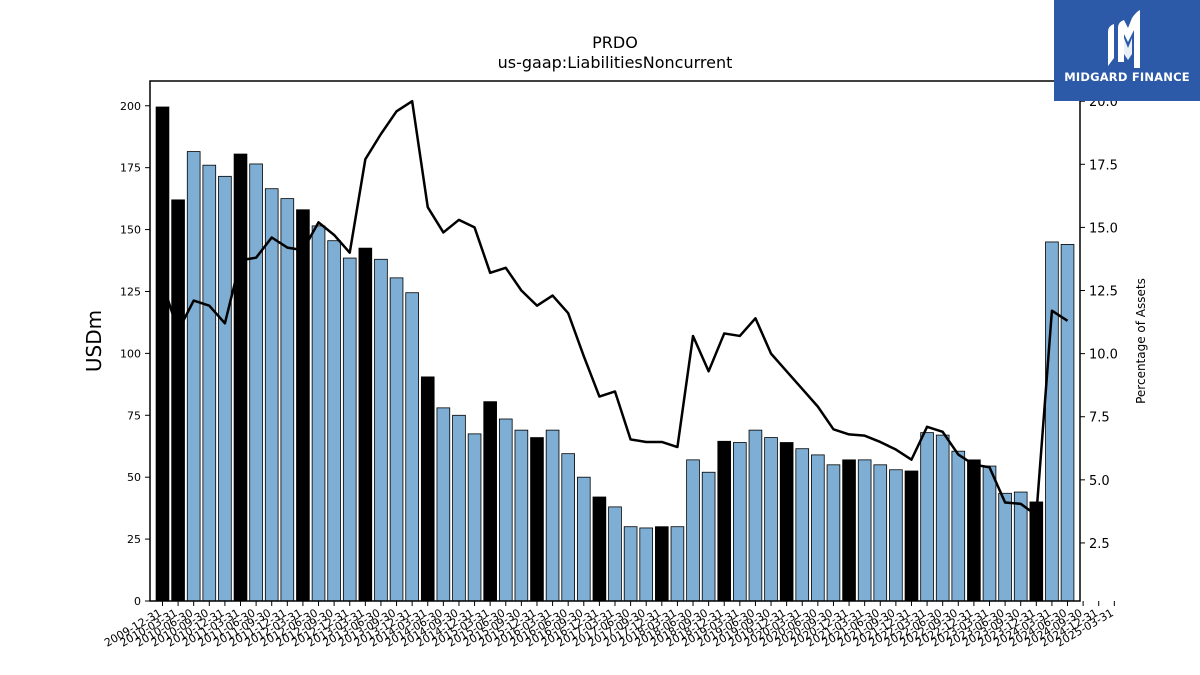  I want to click on logo-text: MIDGARD FINANCE, so click(1127, 77).